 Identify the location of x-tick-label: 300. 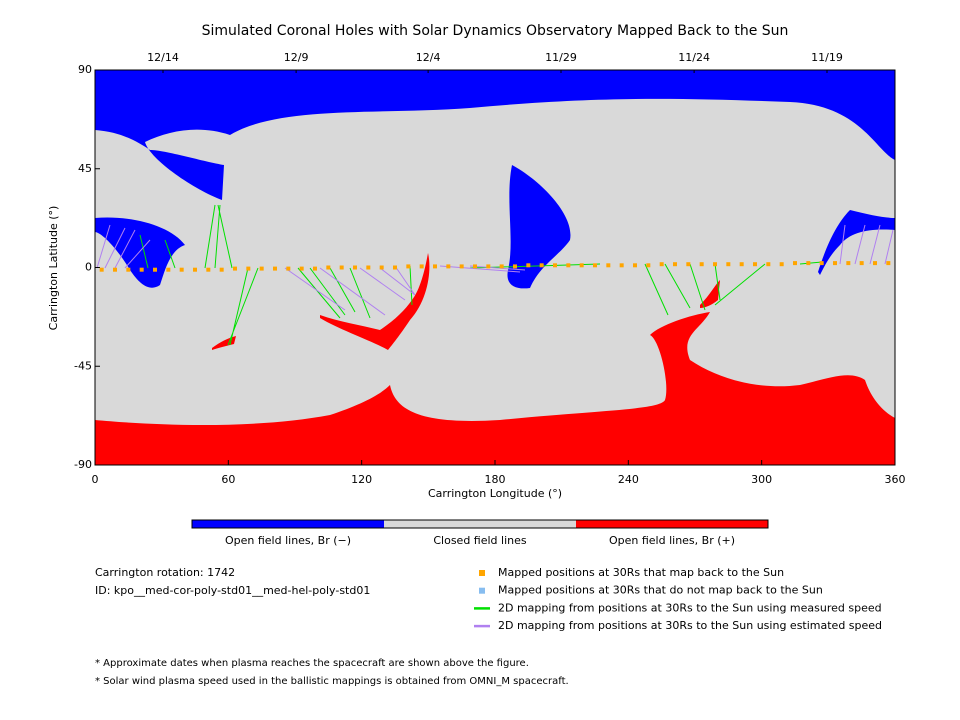
(761, 479).